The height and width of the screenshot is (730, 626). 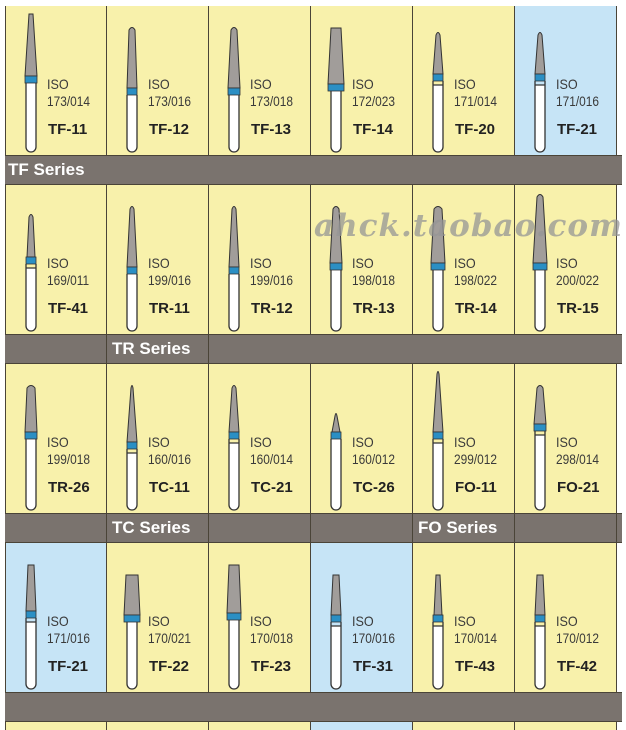 I want to click on product-code: TF-21, so click(x=68, y=666).